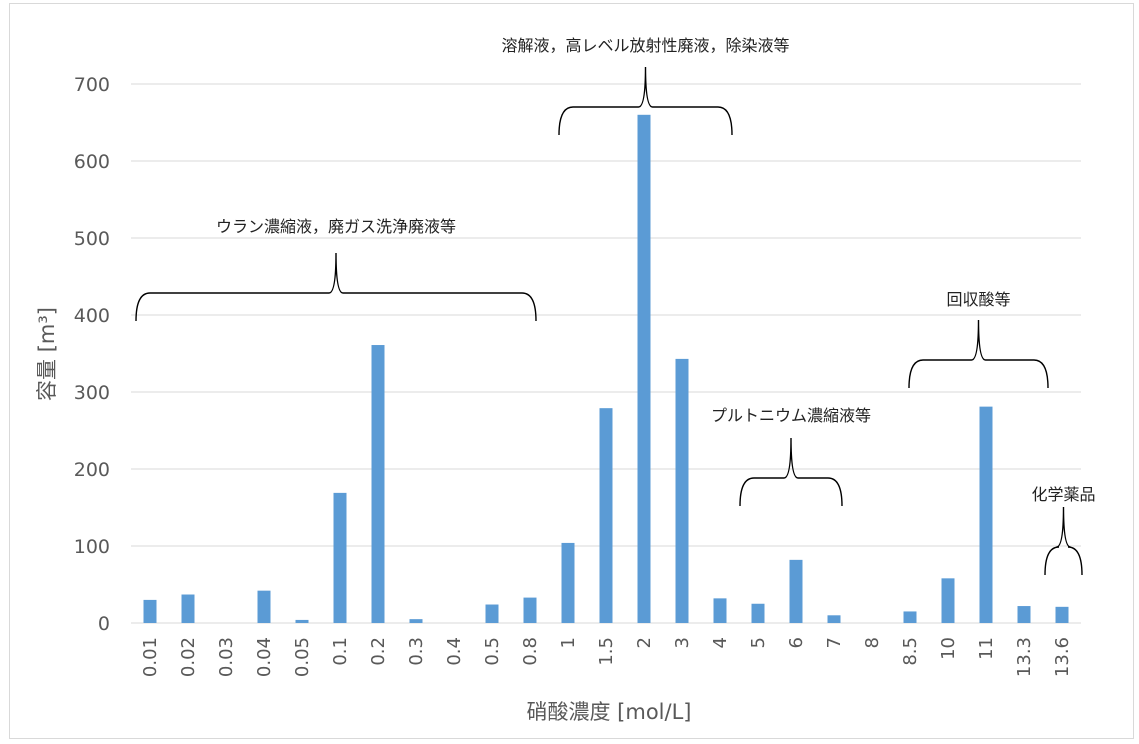 This screenshot has width=1139, height=744. I want to click on y-tick-label: 0, so click(104, 624).